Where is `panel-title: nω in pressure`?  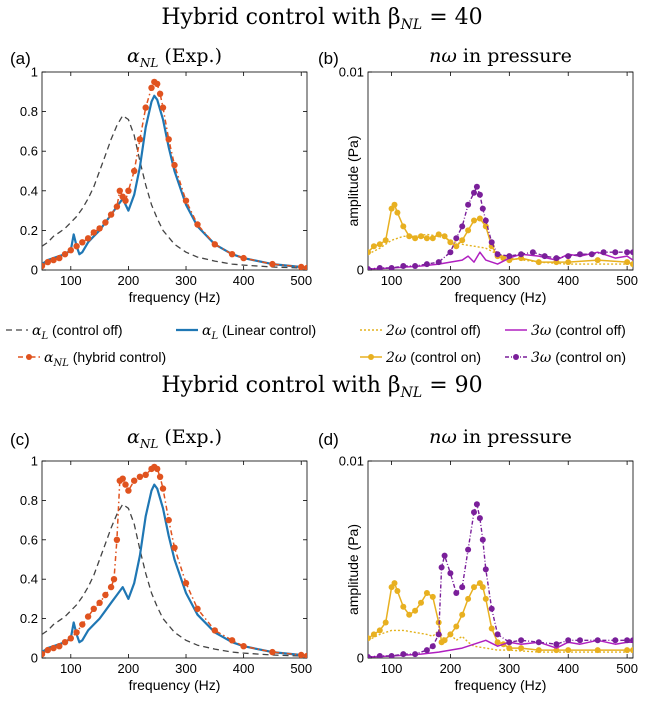 panel-title: nω in pressure is located at coordinates (500, 56).